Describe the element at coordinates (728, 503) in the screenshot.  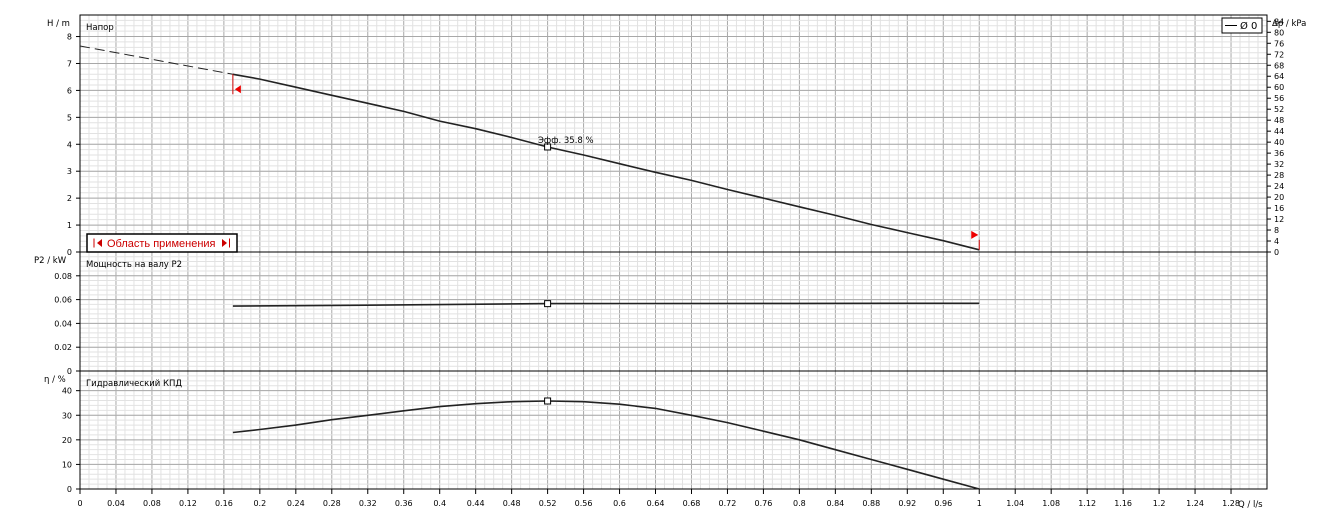
I see `x-tick-label: 0.72` at that location.